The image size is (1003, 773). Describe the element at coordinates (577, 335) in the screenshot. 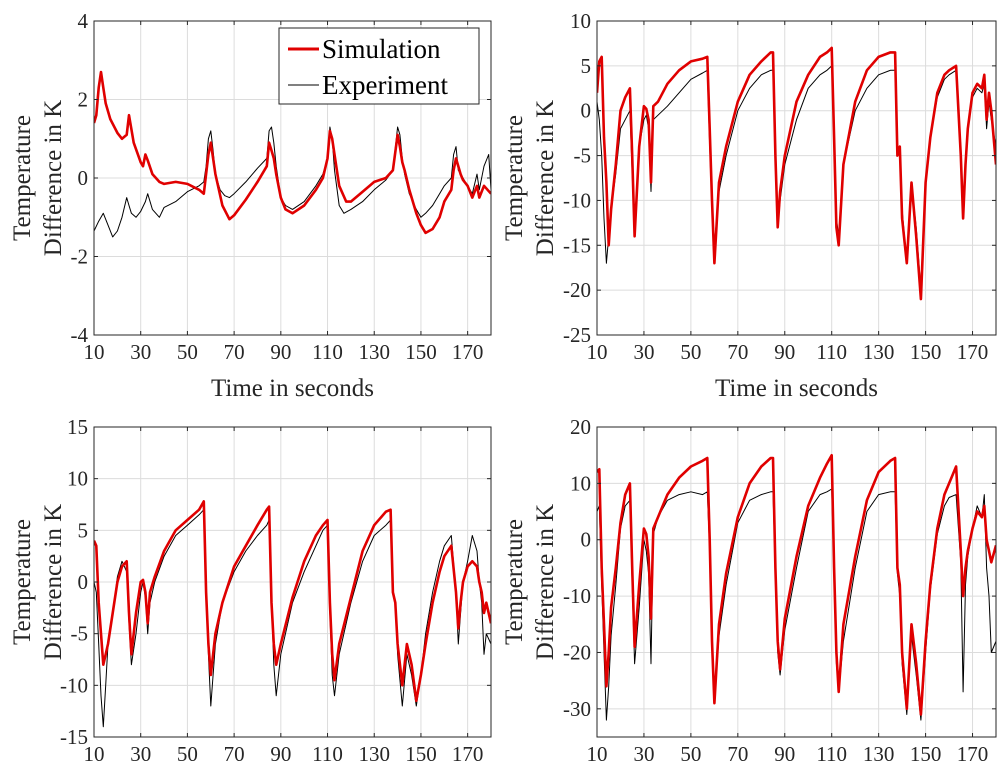

I see `y-tick-label: -25` at that location.